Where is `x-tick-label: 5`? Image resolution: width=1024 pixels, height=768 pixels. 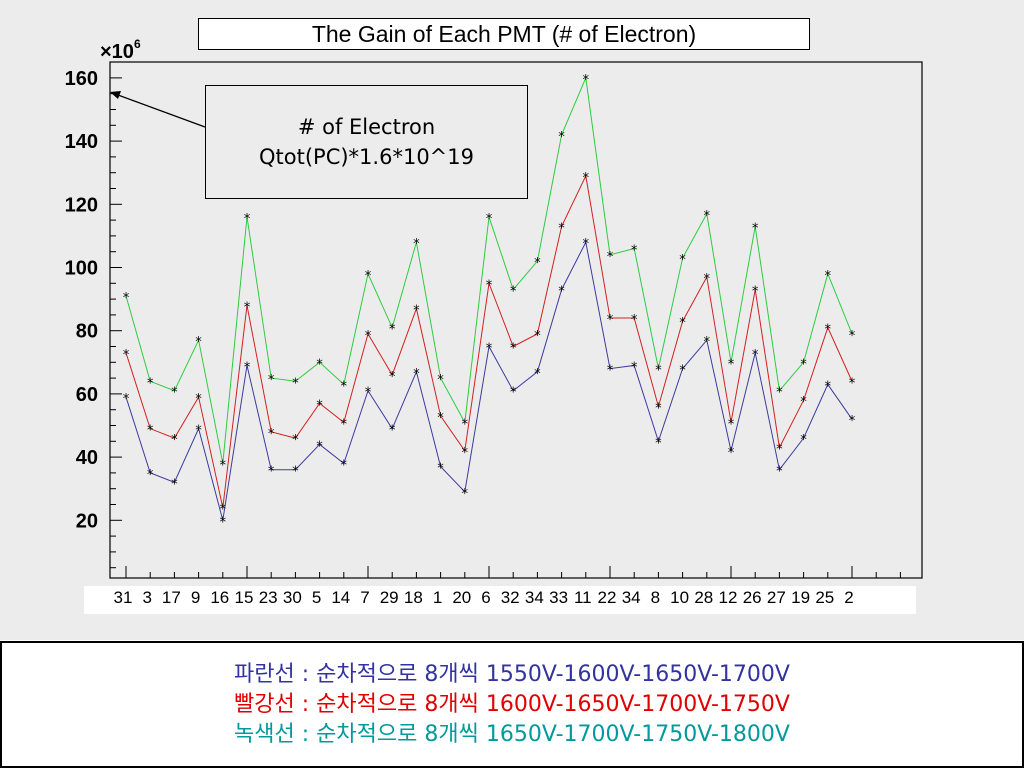
x-tick-label: 5 is located at coordinates (316, 597).